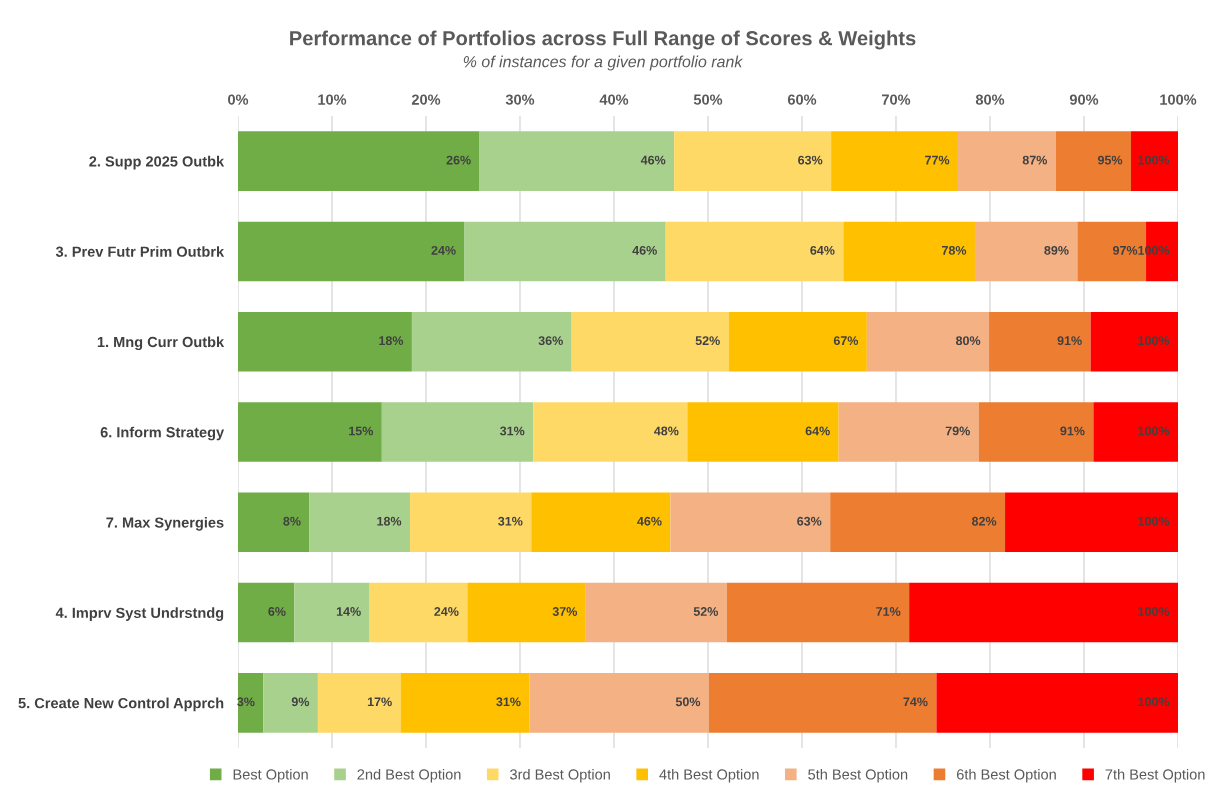  What do you see at coordinates (1110, 160) in the screenshot?
I see `annotation: 95%` at bounding box center [1110, 160].